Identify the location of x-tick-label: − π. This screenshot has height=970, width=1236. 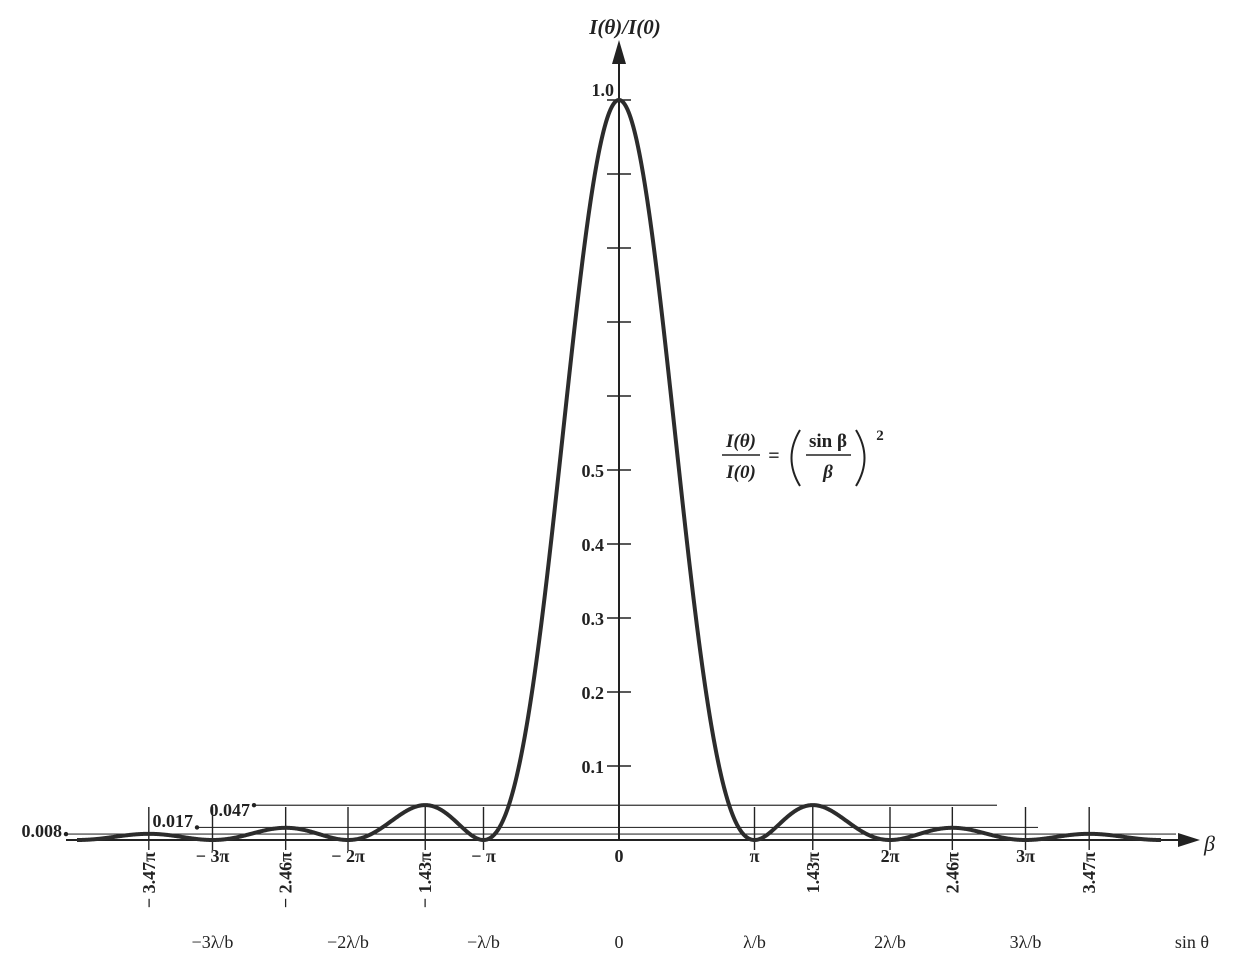
(483, 856).